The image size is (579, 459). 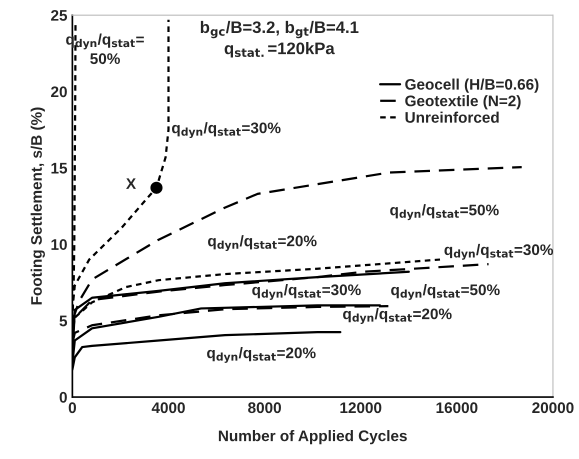 I want to click on x-tick-label: 16000, so click(x=457, y=408).